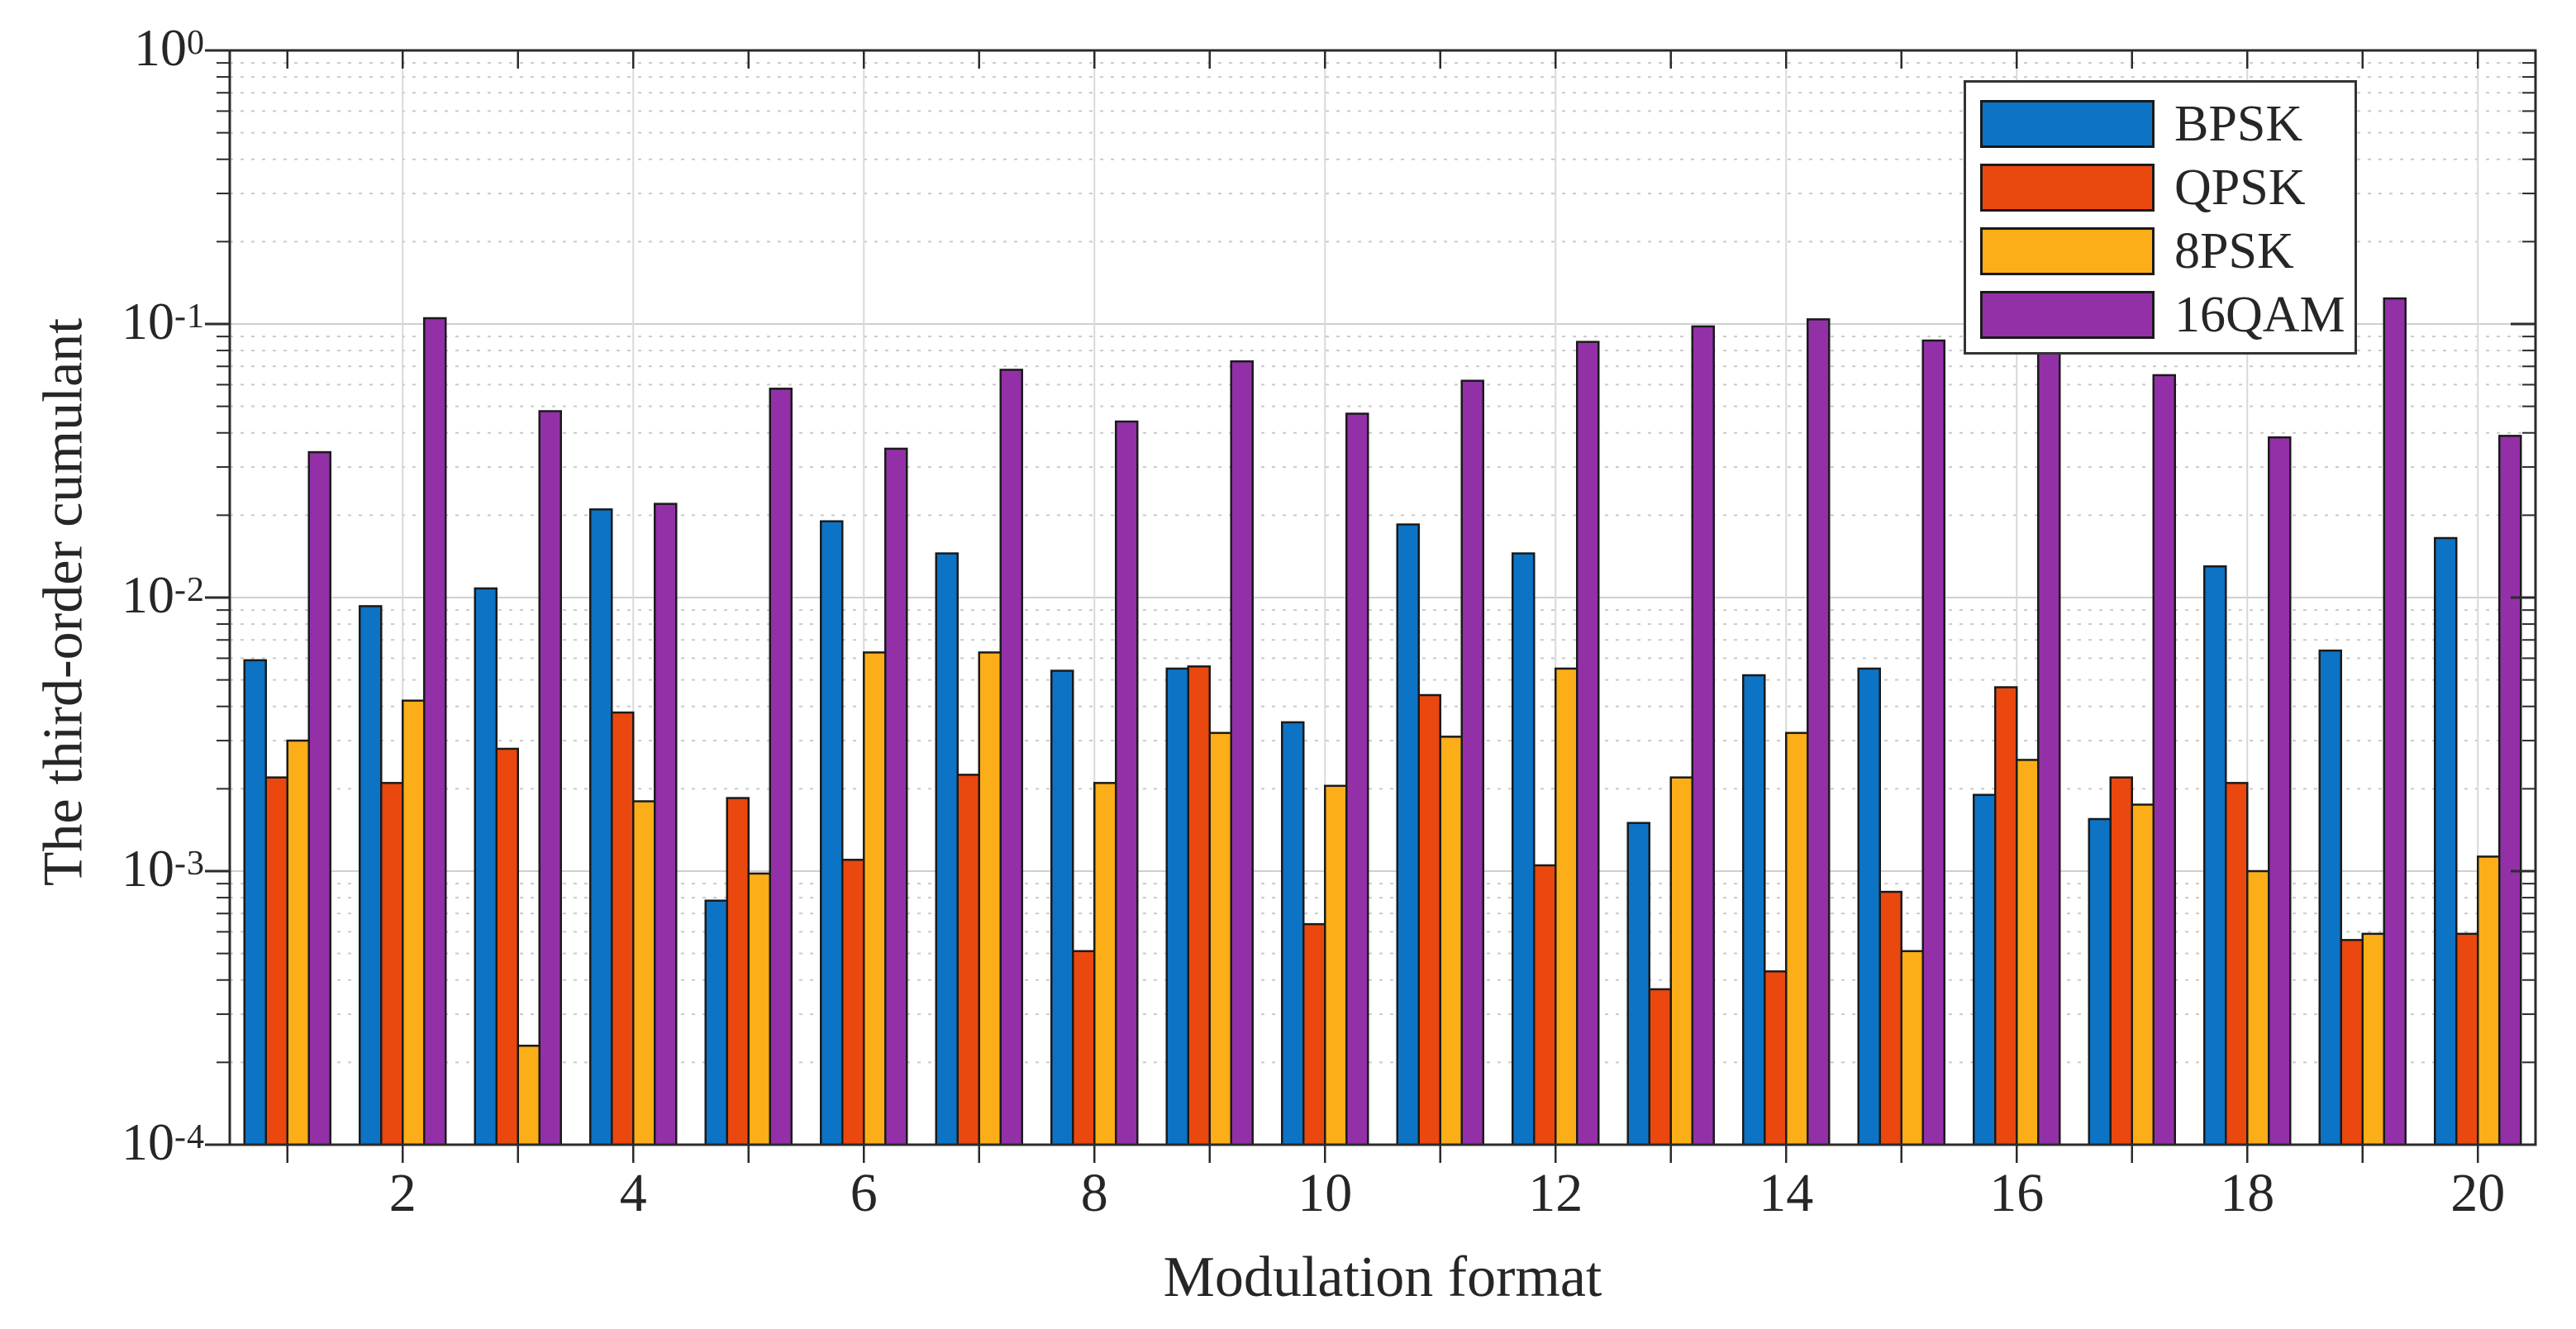 The image size is (2576, 1329). Describe the element at coordinates (1556, 1193) in the screenshot. I see `x-tick-label-12: 12` at that location.